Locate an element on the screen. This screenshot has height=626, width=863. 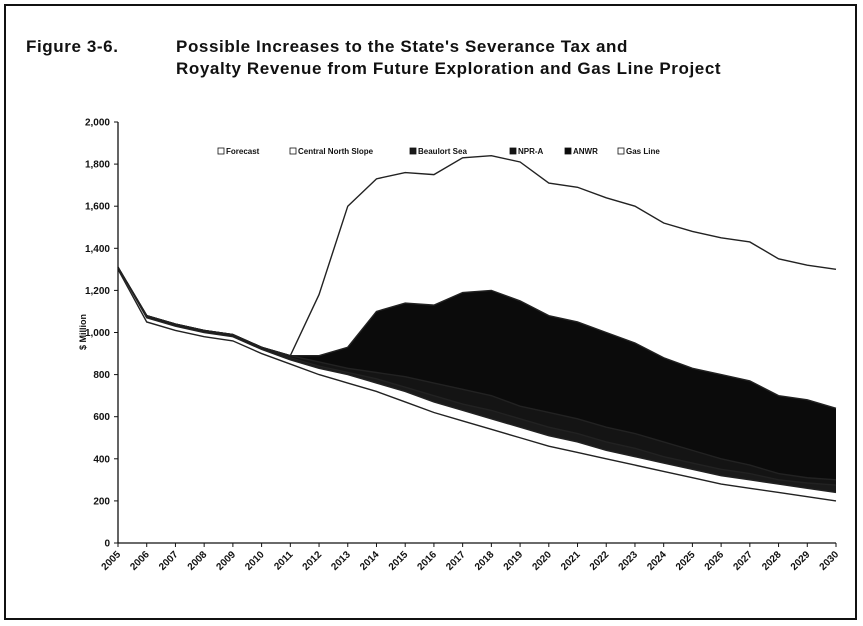
x-tick-label: 2024 is located at coordinates (657, 561).